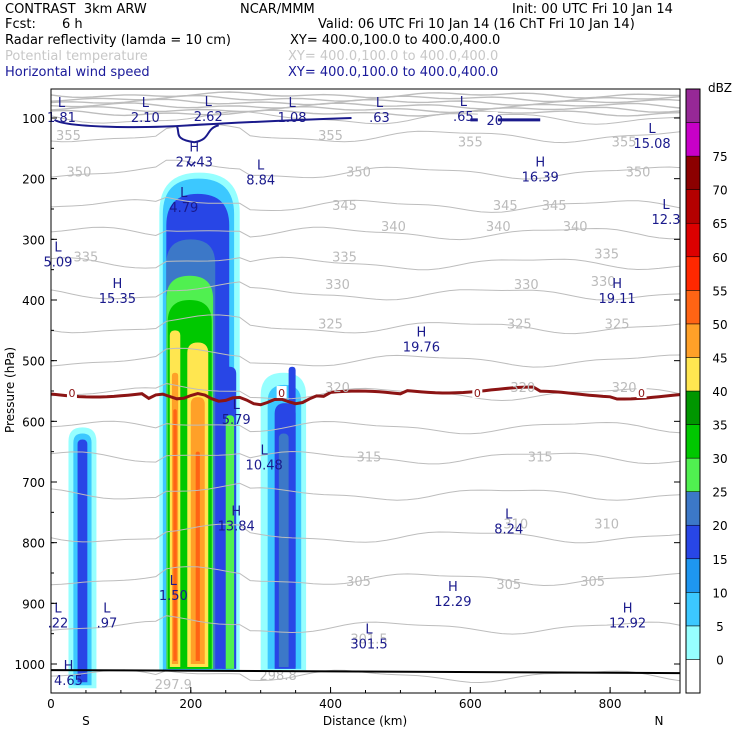 Image resolution: width=740 pixels, height=740 pixels. What do you see at coordinates (592, 9) in the screenshot?
I see `init-time: Init: 00 UTC Fri 10 Jan 14` at bounding box center [592, 9].